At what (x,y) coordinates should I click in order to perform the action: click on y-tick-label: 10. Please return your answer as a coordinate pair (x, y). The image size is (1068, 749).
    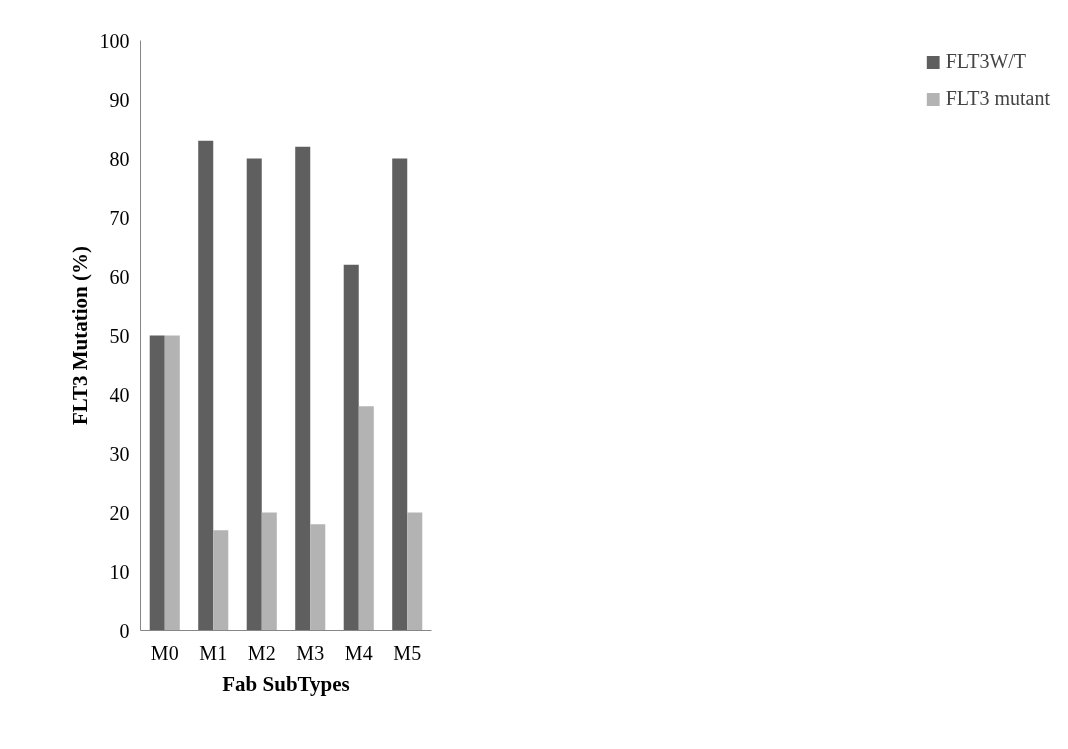
    Looking at the image, I should click on (119, 571).